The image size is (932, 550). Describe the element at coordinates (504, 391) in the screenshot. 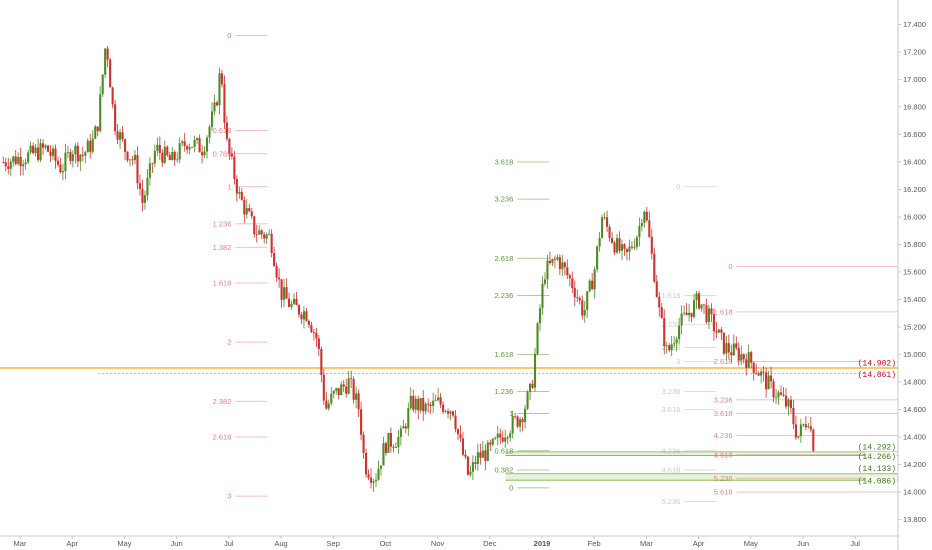

I see `fib-level-label: 1.236` at that location.